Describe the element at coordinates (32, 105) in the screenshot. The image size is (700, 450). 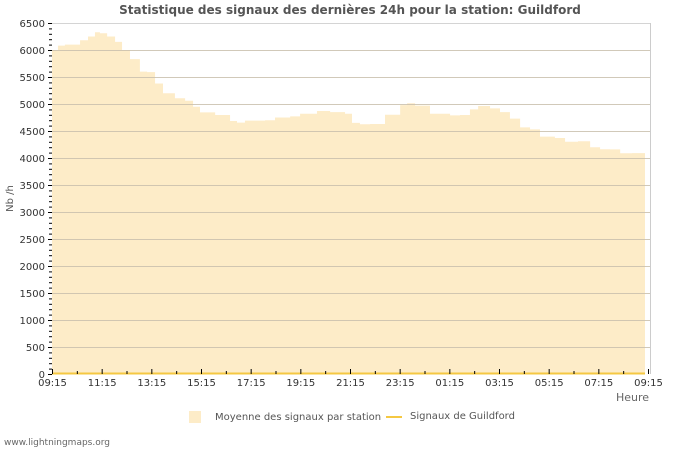
I see `y-tick-label: 5000` at that location.